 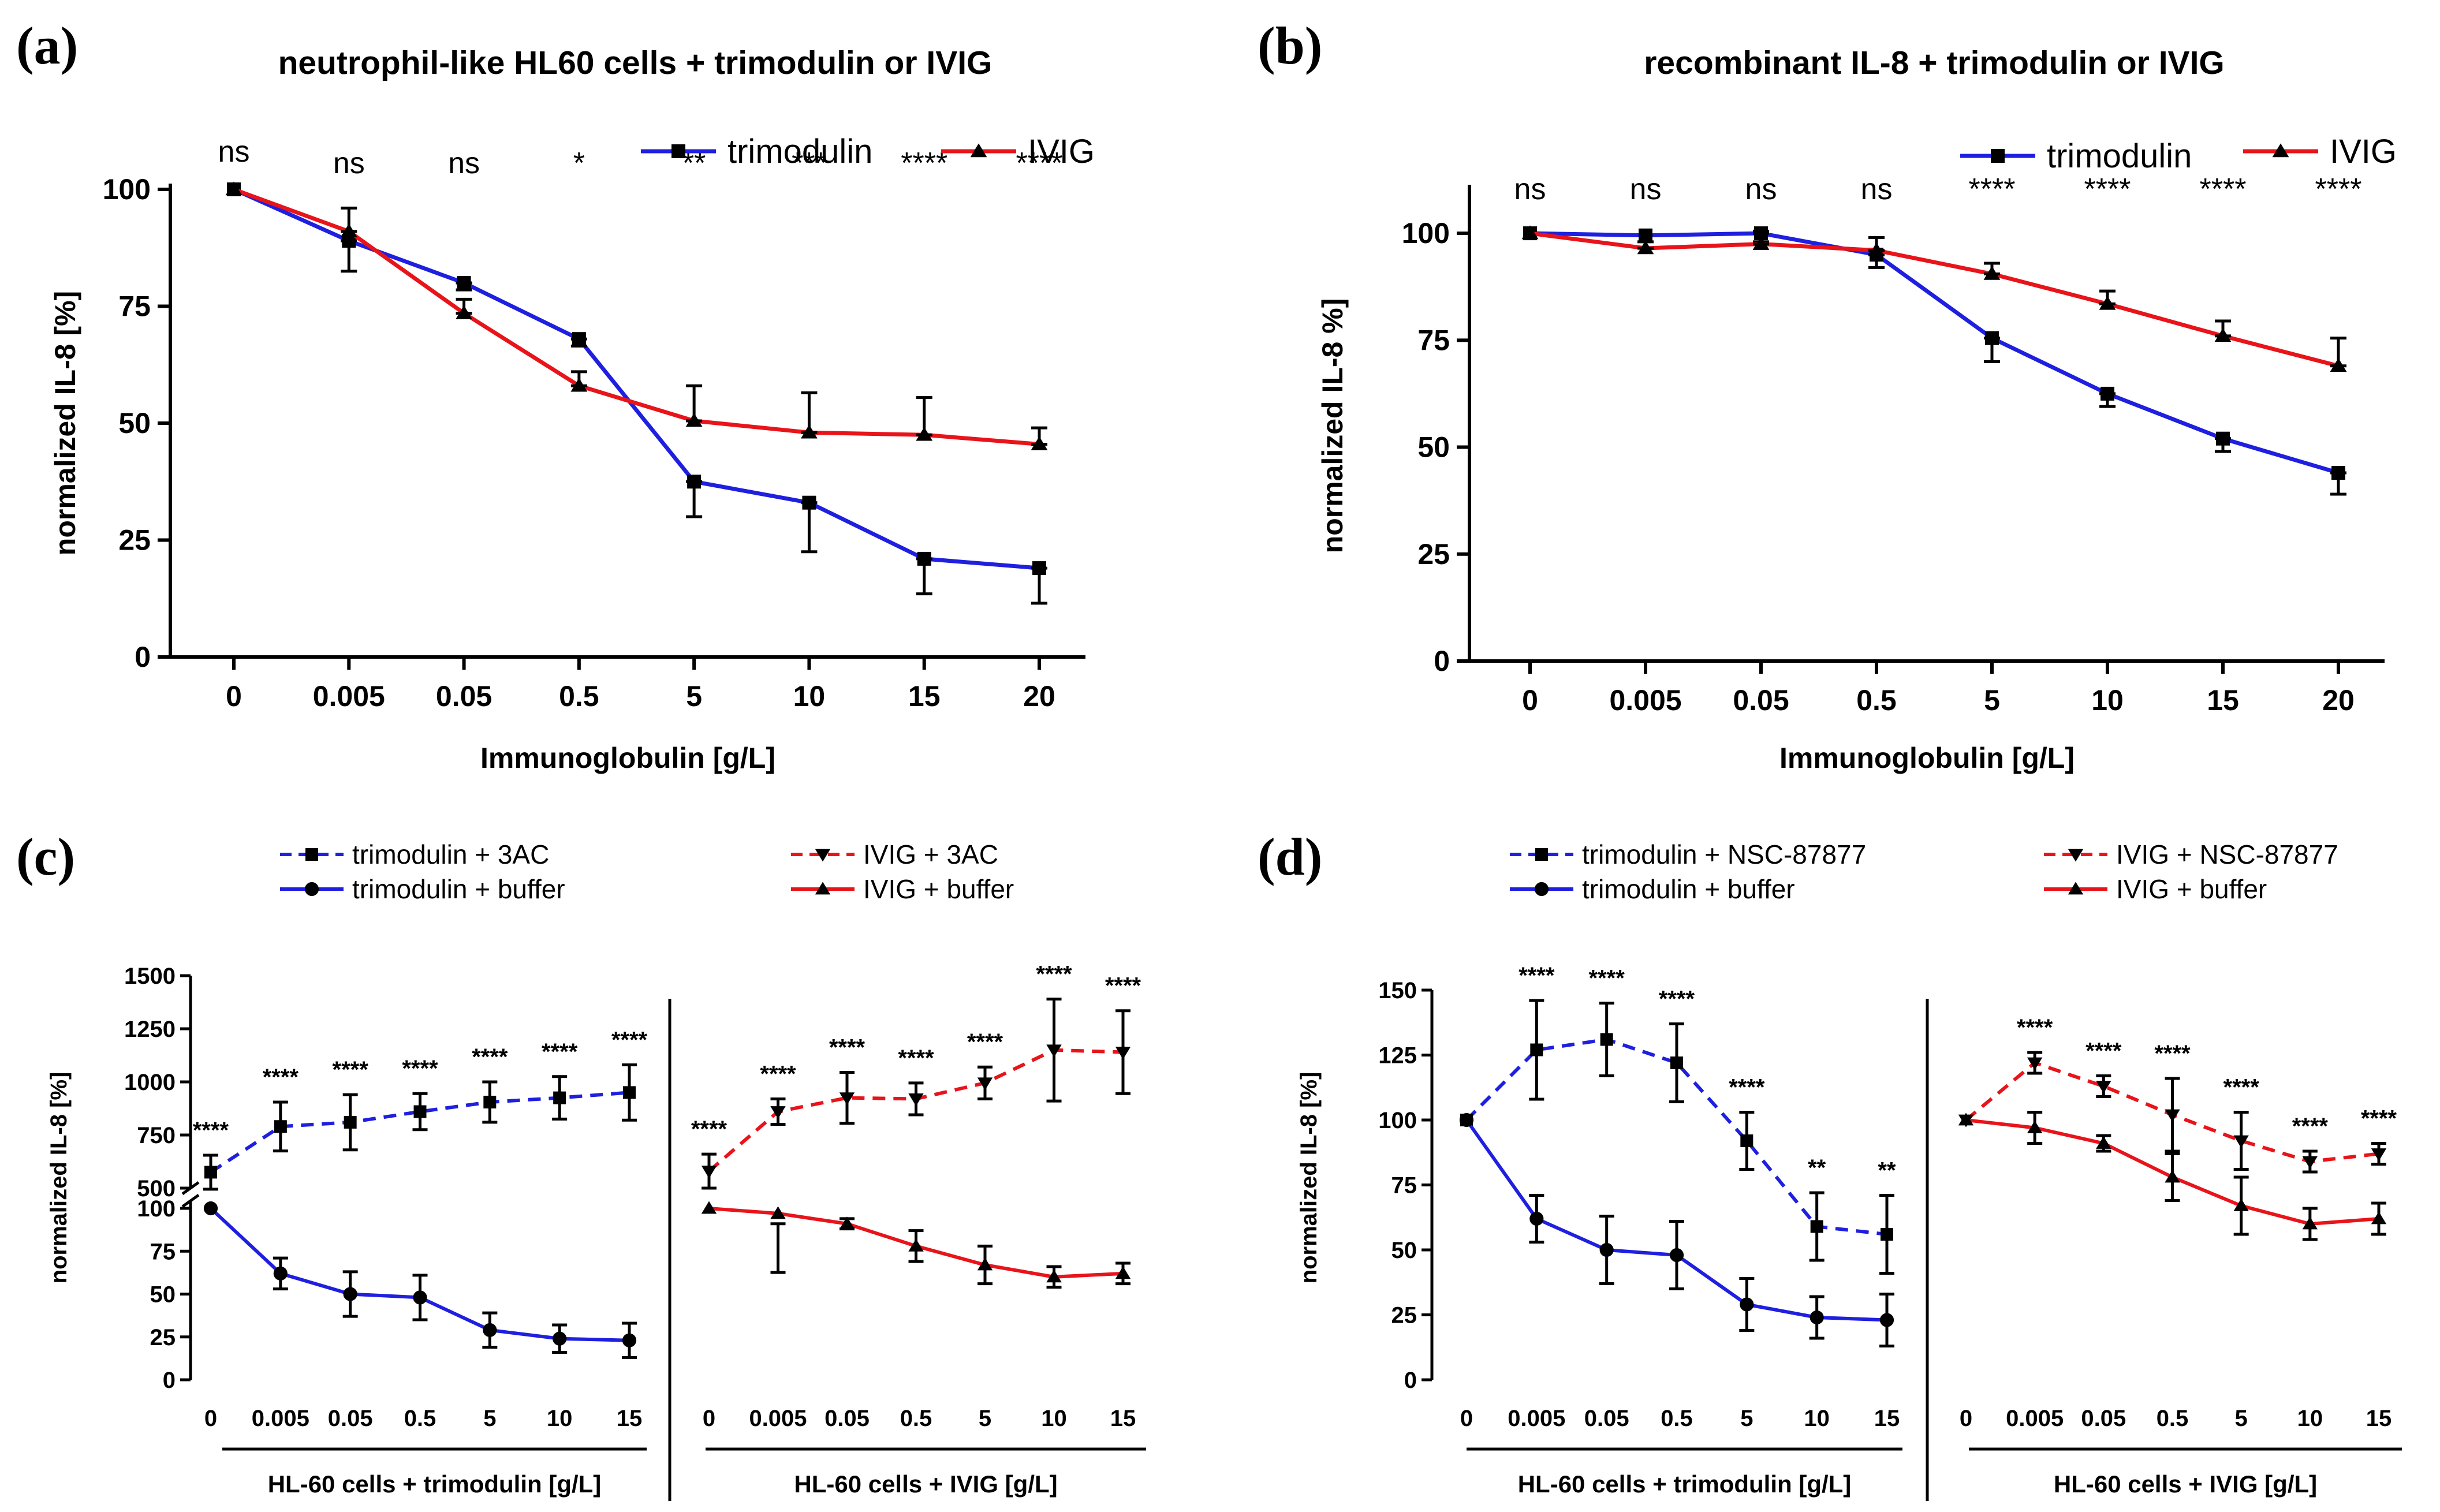 I want to click on legend-label: trimodulin + buffer, so click(x=459, y=889).